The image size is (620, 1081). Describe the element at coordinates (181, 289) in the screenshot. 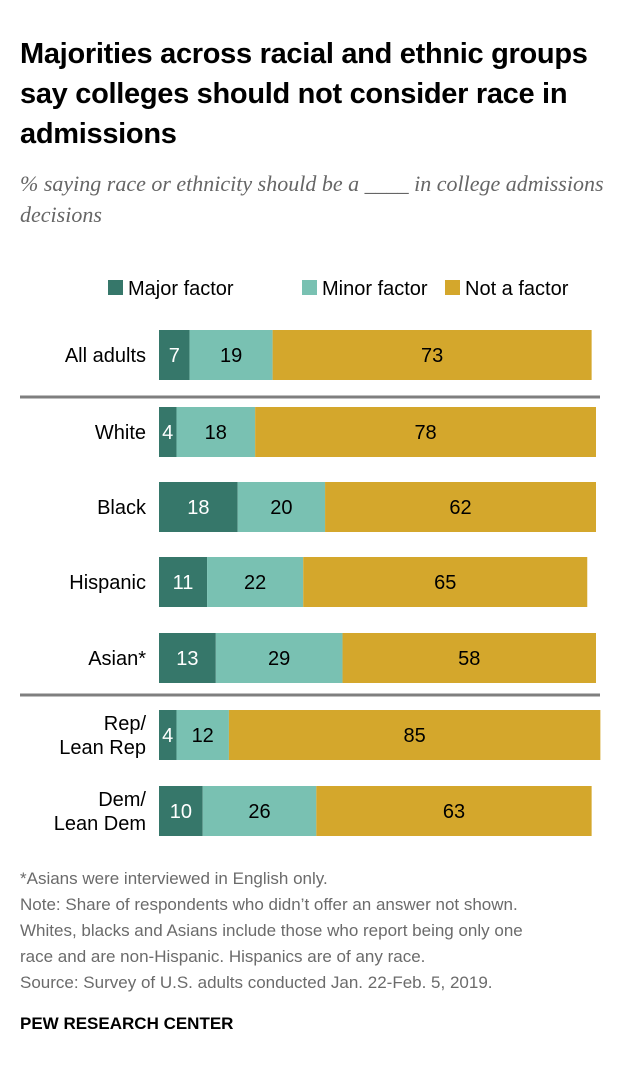

I see `legend-label: Major factor` at that location.